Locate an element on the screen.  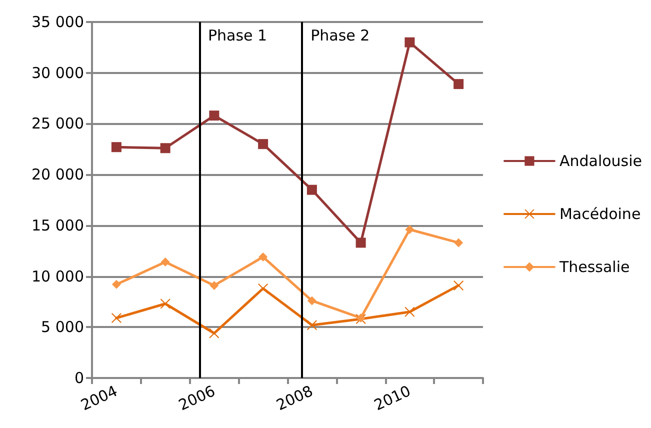
legend-label: Macédoine is located at coordinates (600, 214).